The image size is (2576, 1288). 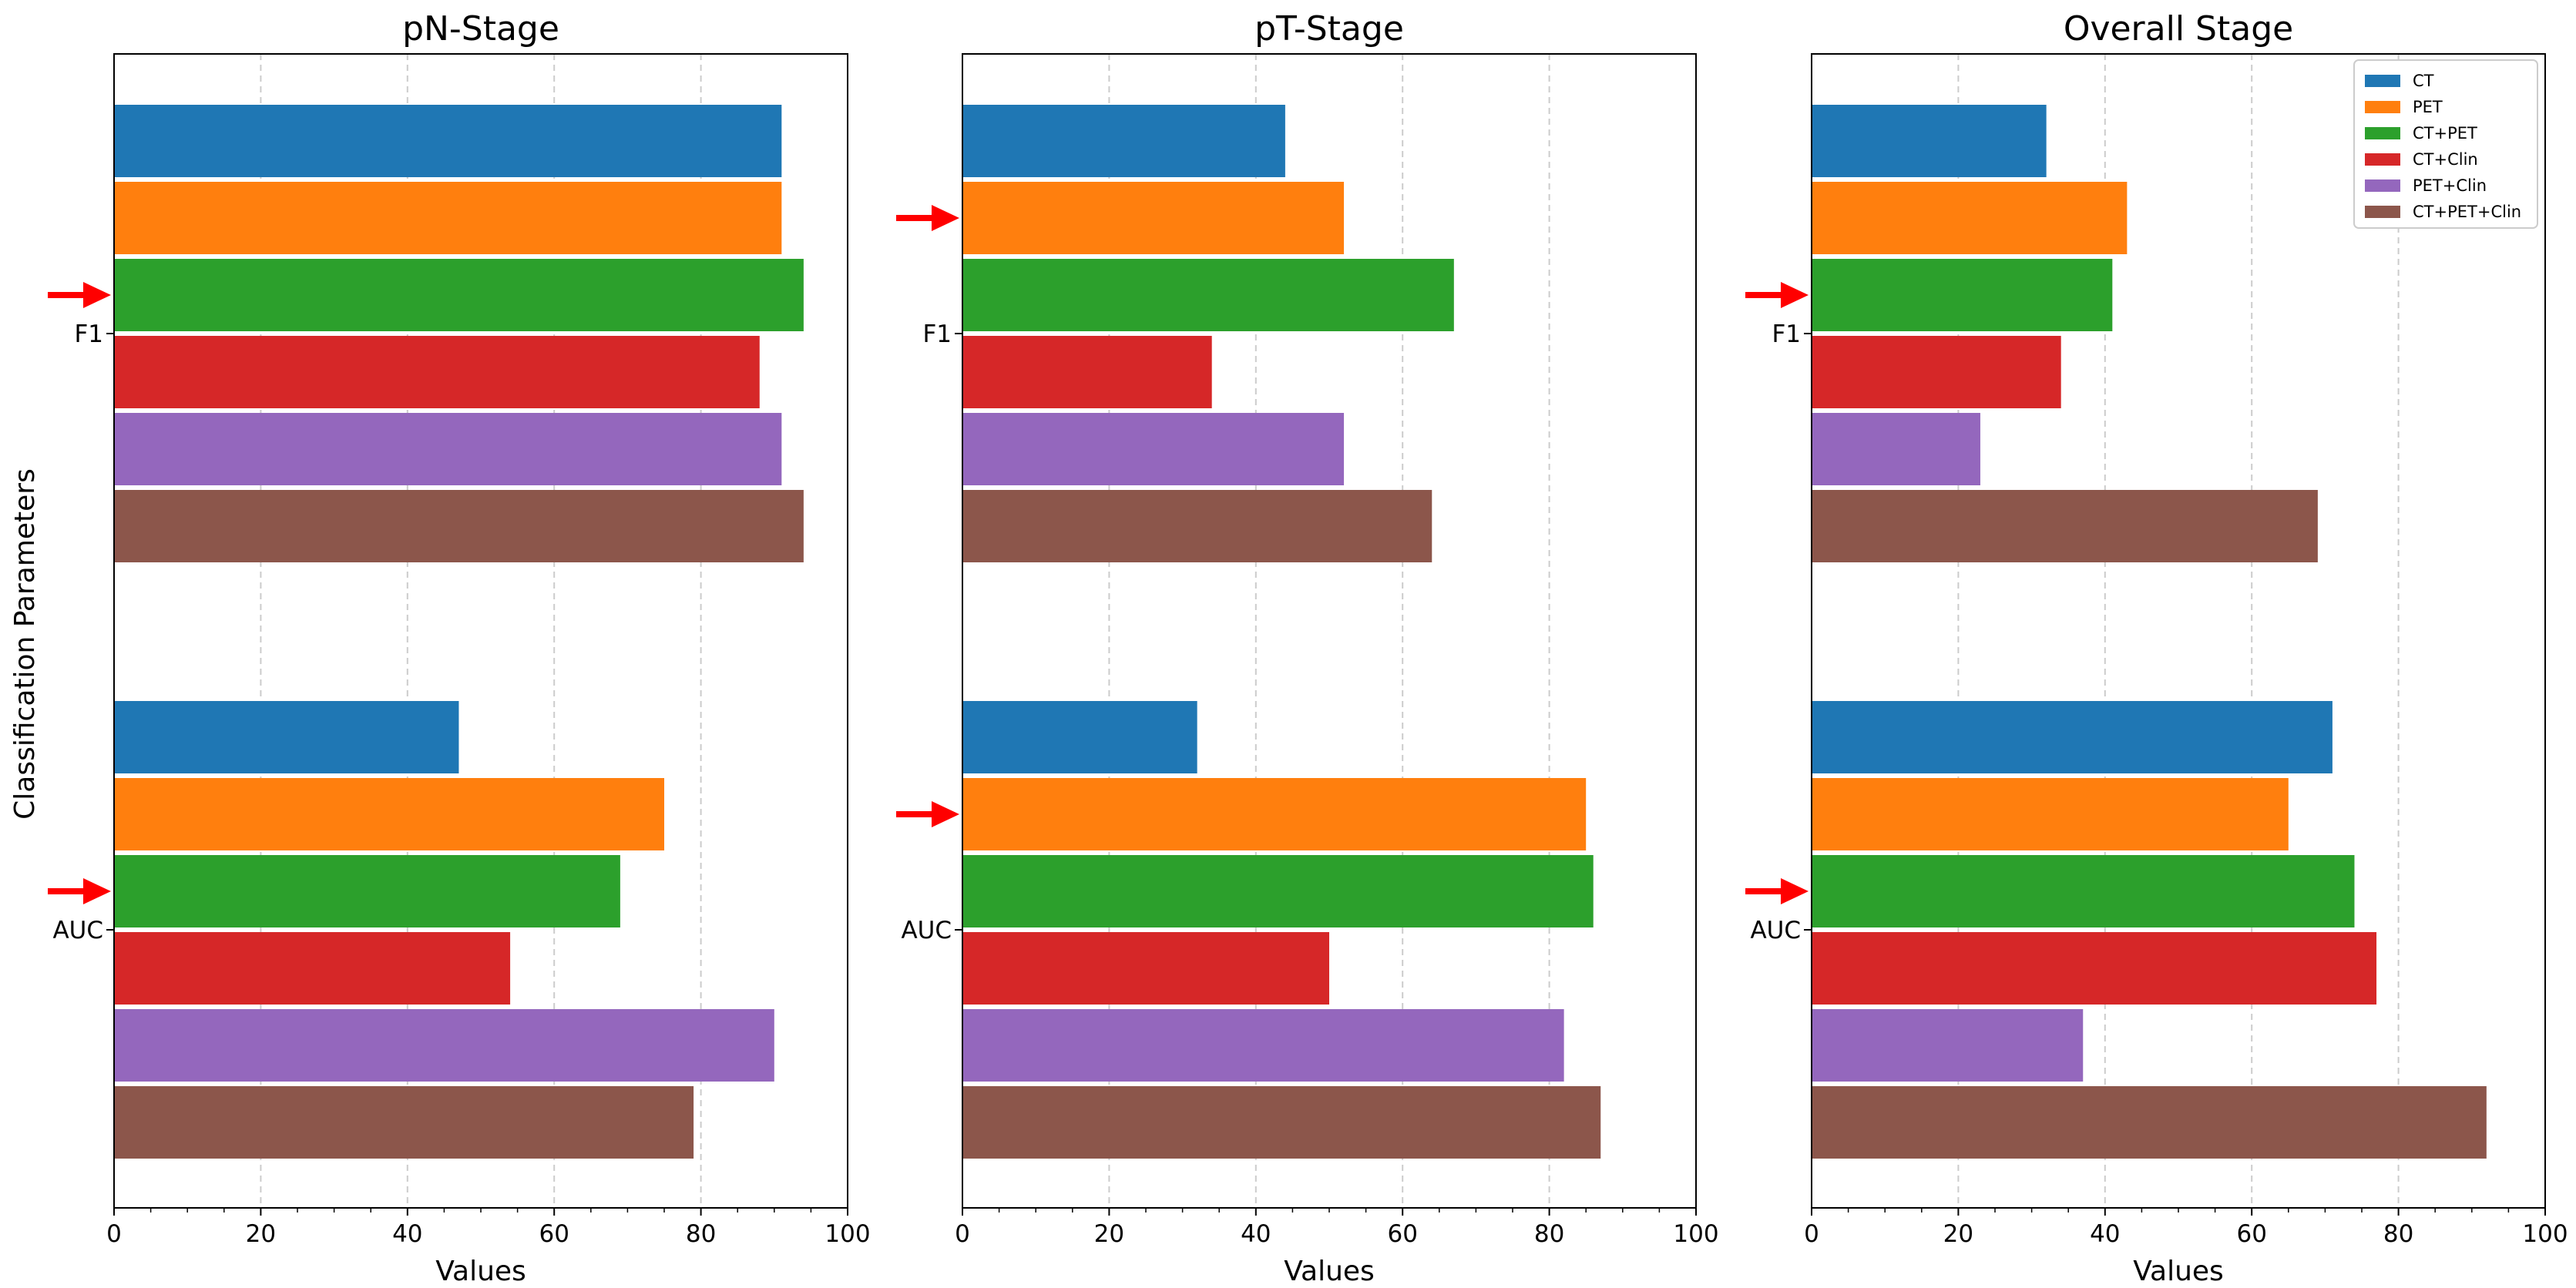 What do you see at coordinates (2382, 185) in the screenshot?
I see `legend-swatch-pet-clin` at bounding box center [2382, 185].